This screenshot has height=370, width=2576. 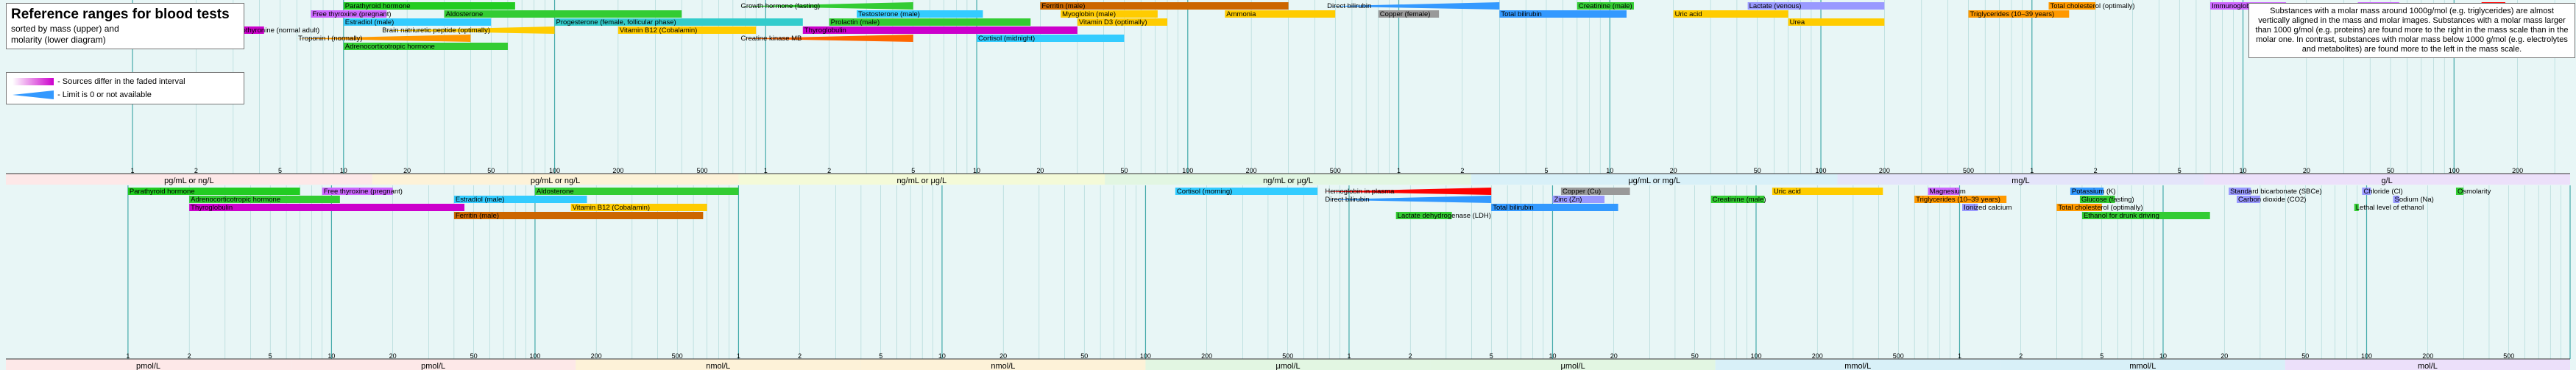 I want to click on range-bar: Chloride (Cl), so click(x=2382, y=192).